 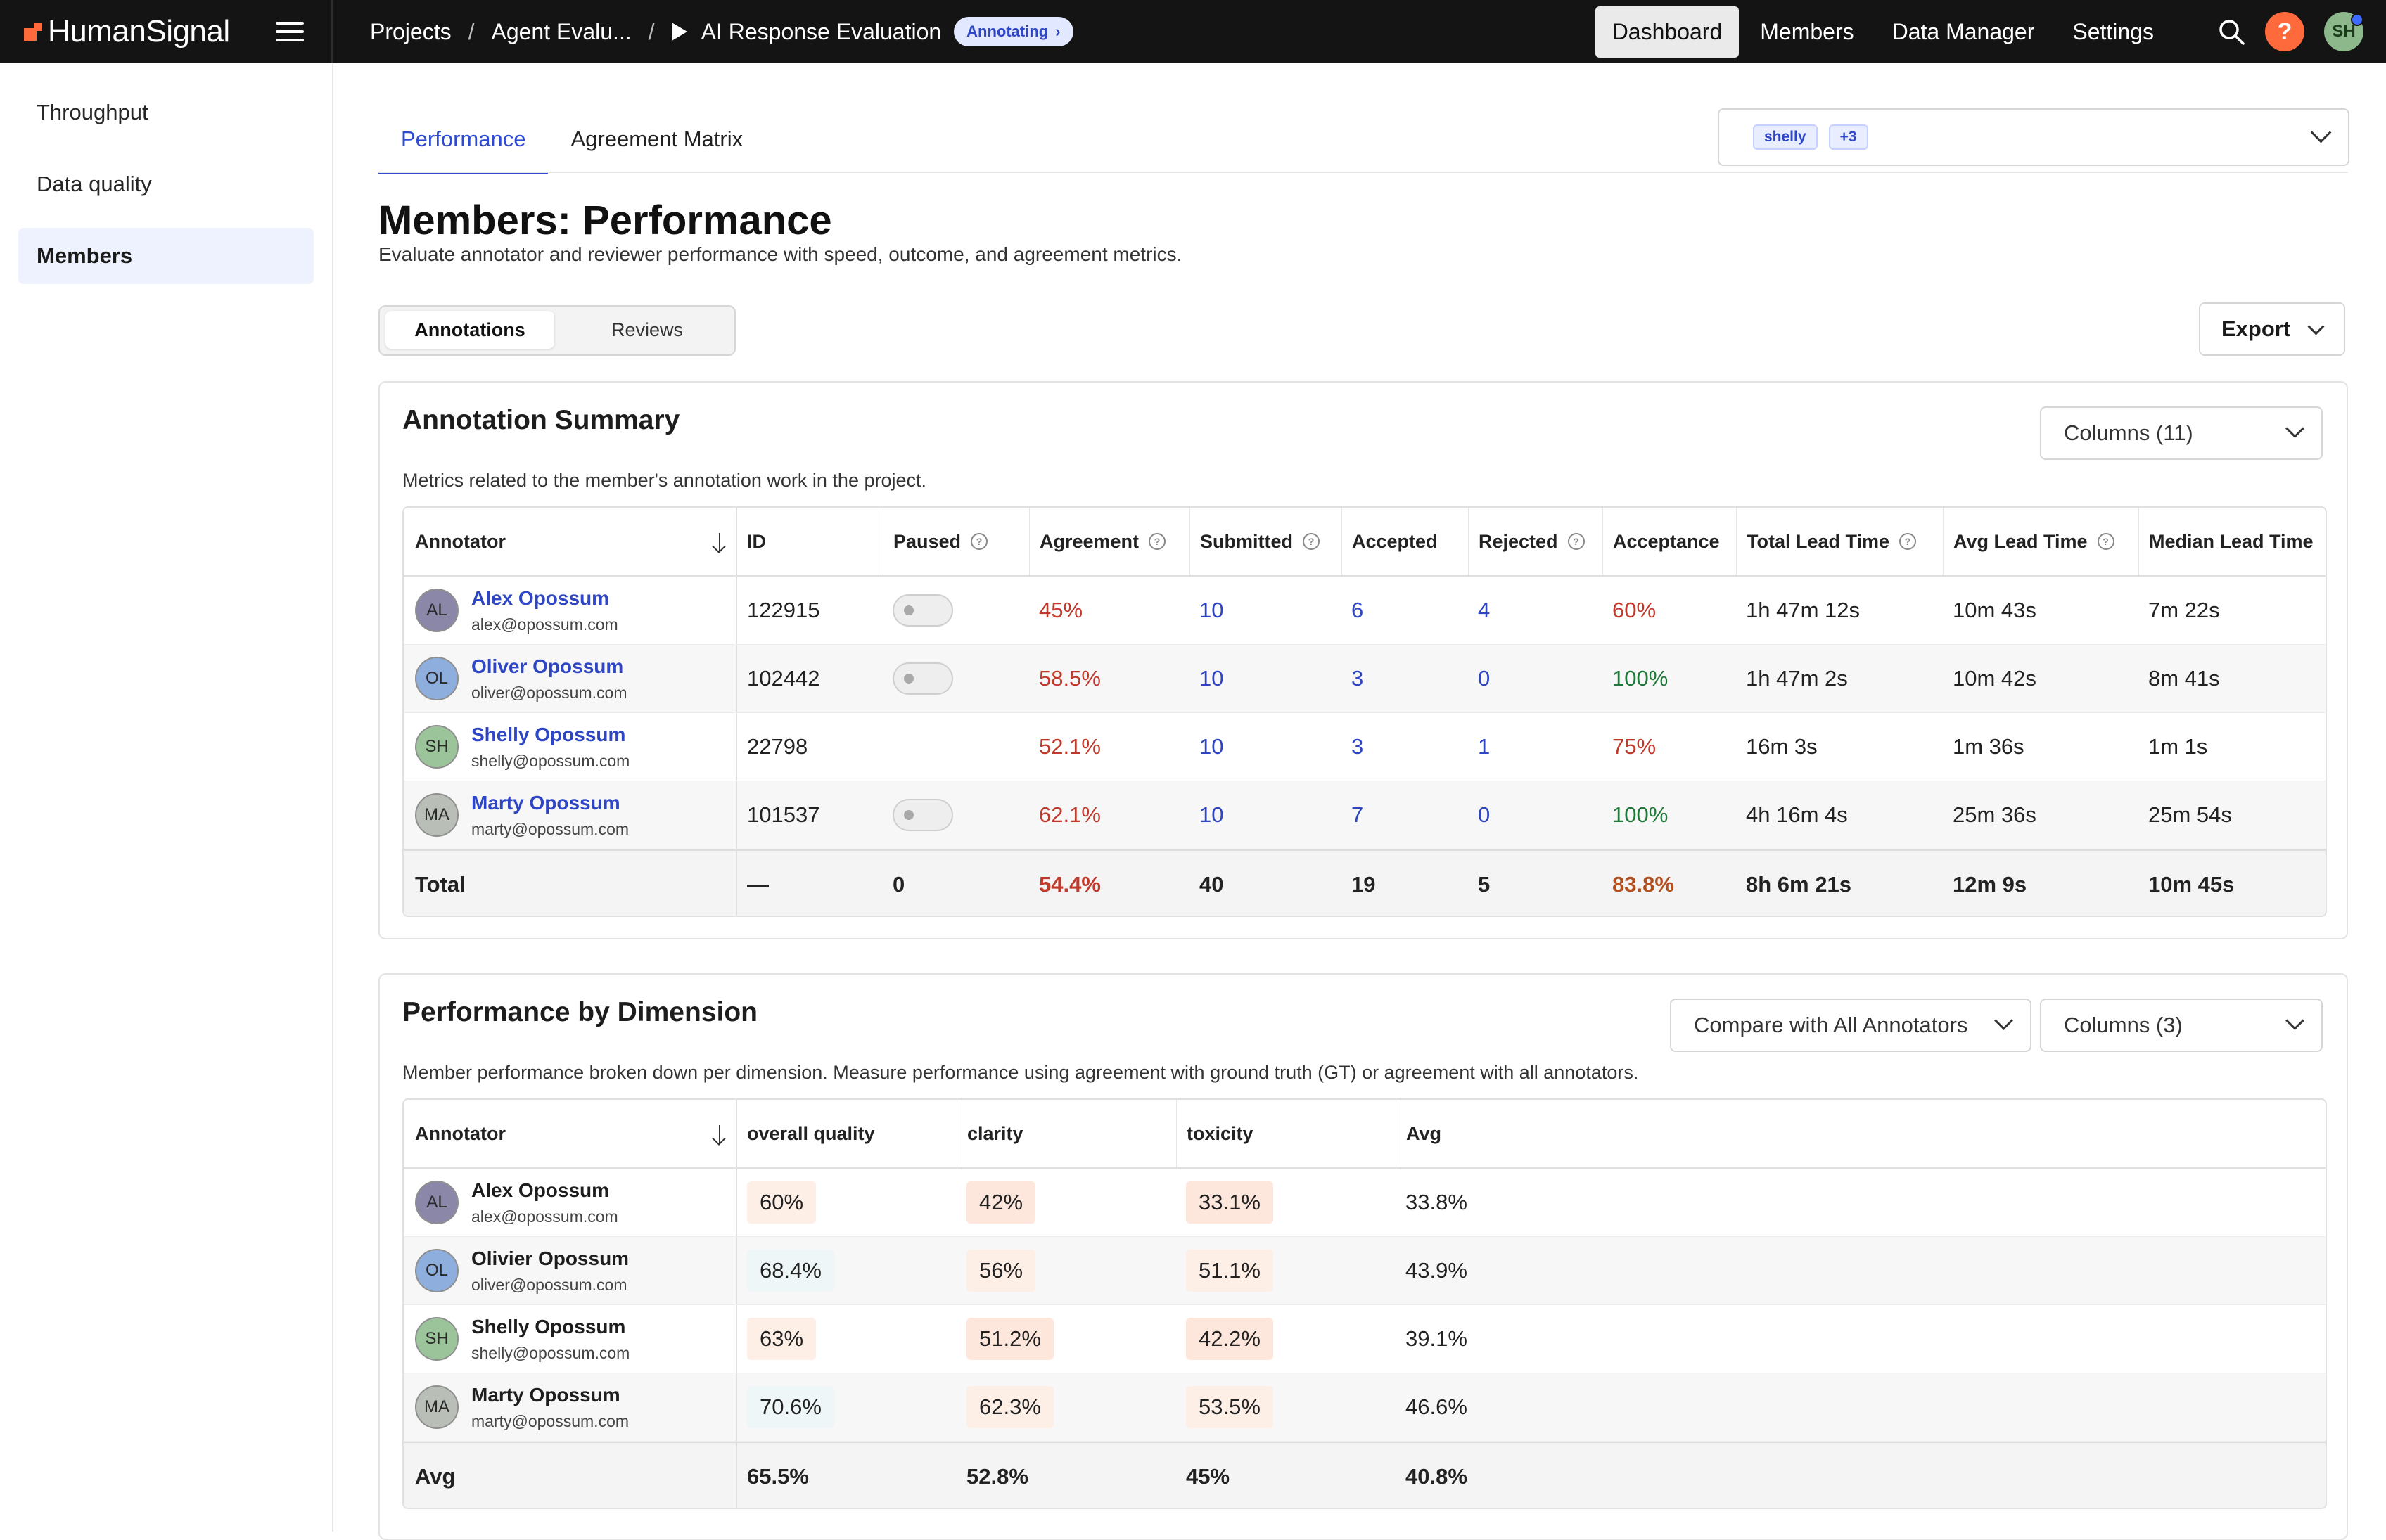 What do you see at coordinates (545, 802) in the screenshot?
I see `annotator-name-link: Marty Opossum` at bounding box center [545, 802].